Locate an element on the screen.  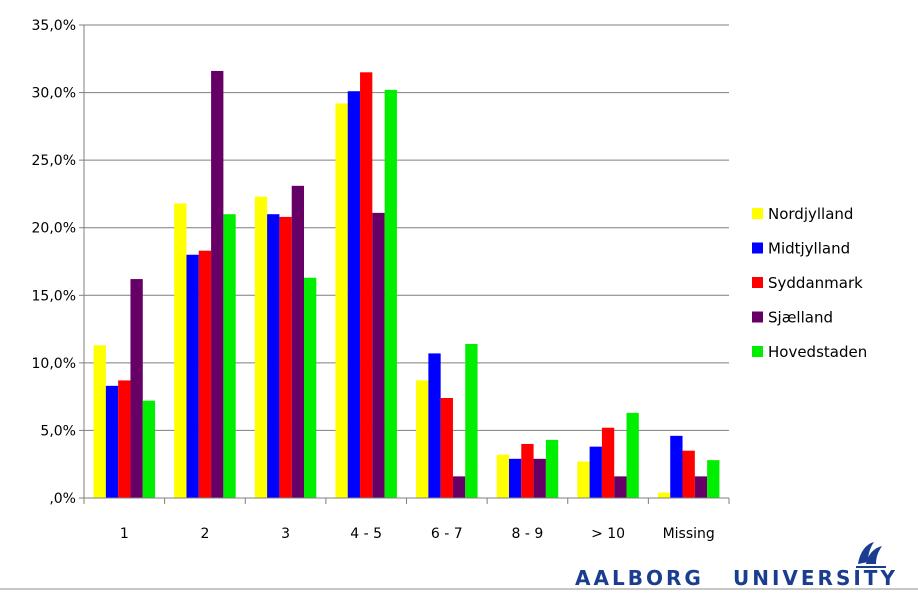
y-tick-label: 35,0% is located at coordinates (54, 26).